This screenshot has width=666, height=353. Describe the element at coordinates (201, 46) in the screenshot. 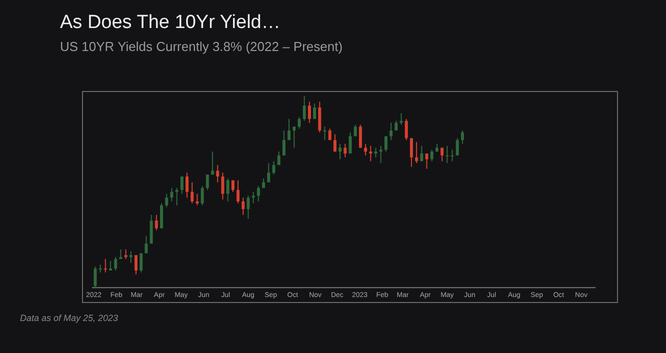

I see `chart-subtitle: US 10YR Yields Currently 3.8% (2022 – Present)` at that location.